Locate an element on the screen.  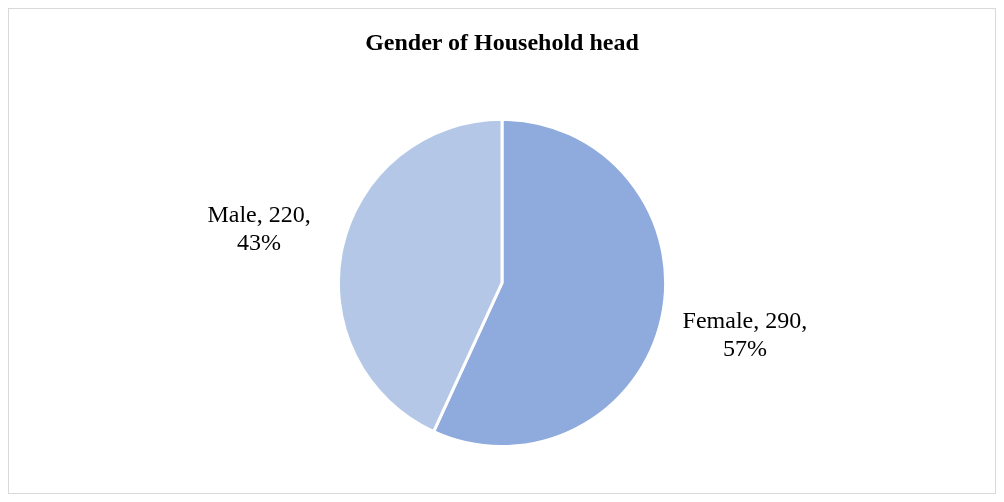
chart-title: Gender of Household head is located at coordinates (502, 41).